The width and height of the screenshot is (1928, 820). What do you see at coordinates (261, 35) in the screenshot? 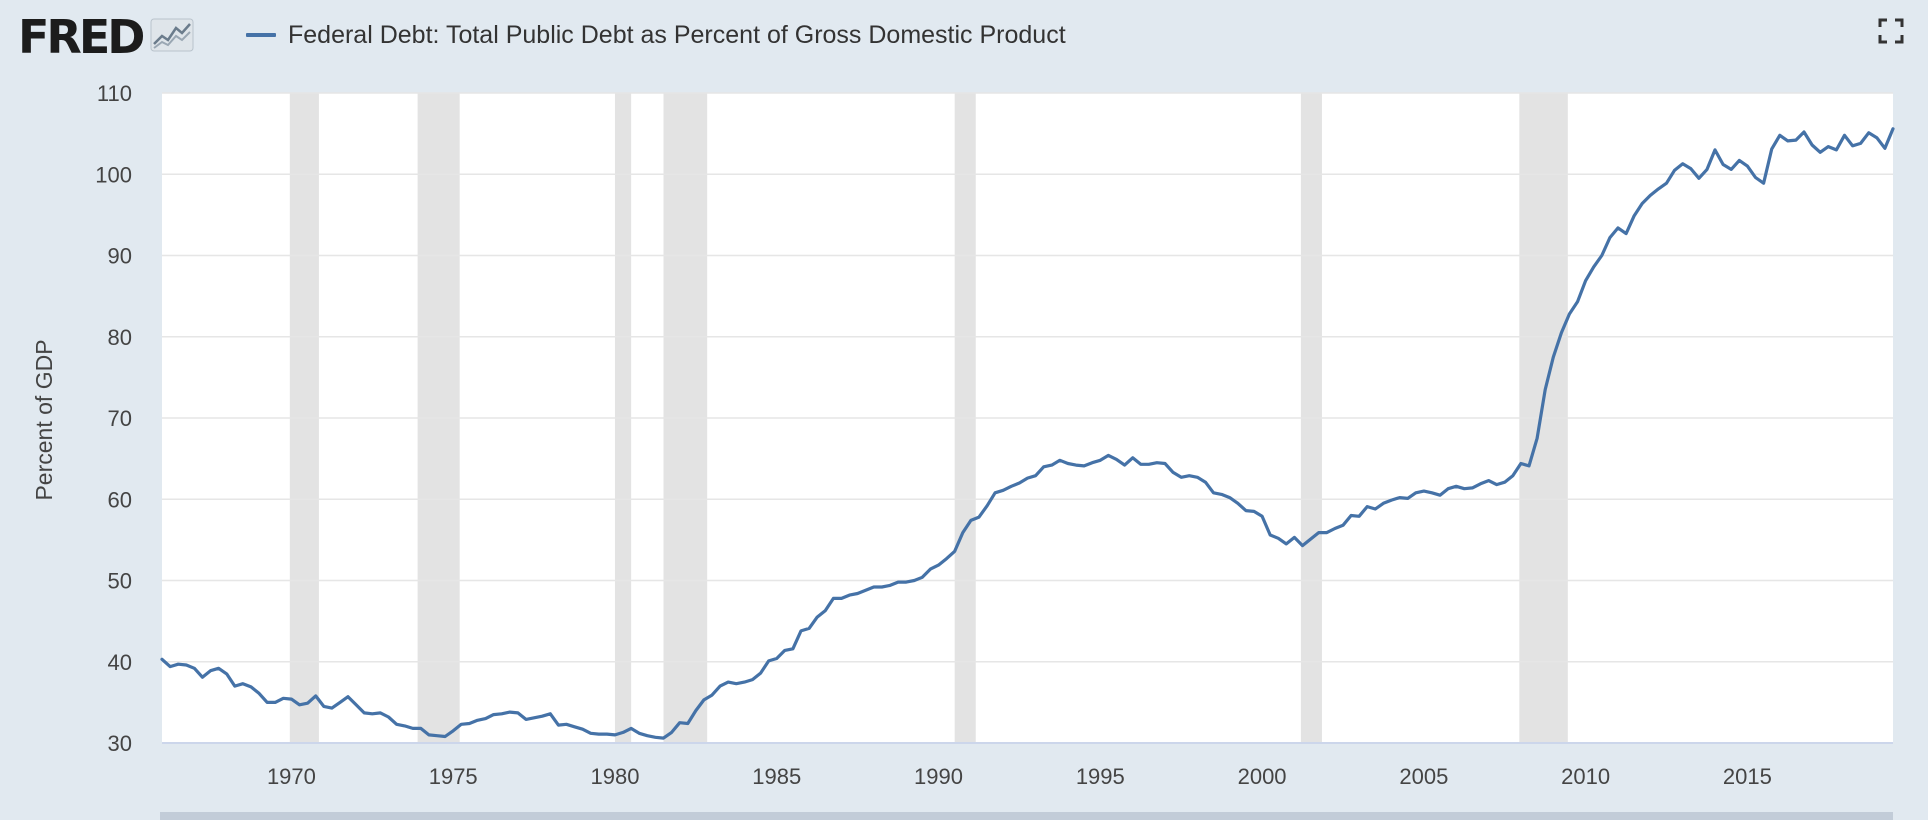
I see `legend-swatch` at bounding box center [261, 35].